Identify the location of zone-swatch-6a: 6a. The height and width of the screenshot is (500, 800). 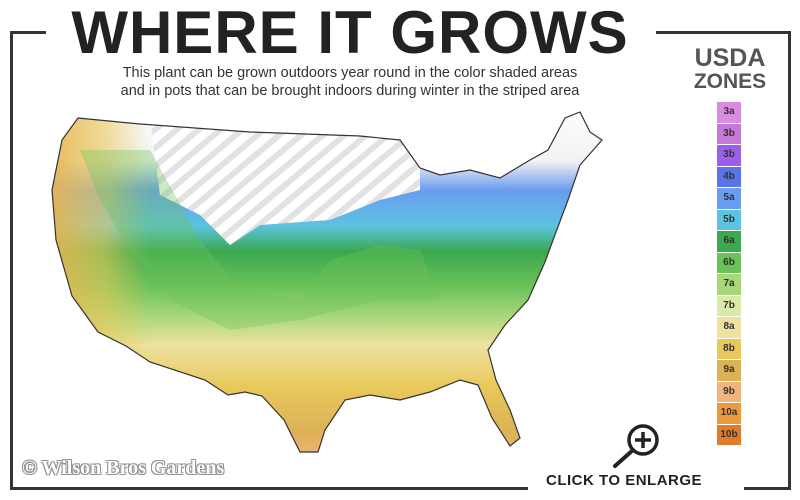
(729, 241).